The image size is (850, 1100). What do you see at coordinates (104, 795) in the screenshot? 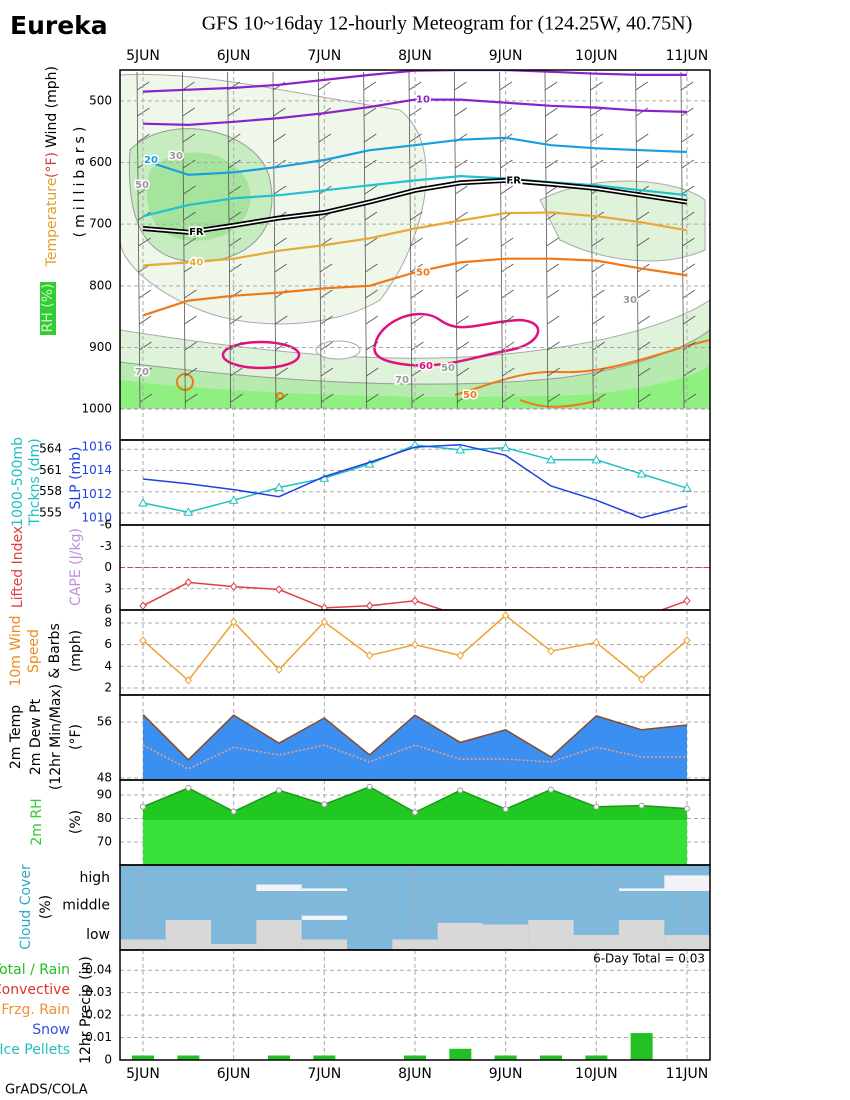
I see `y-tick-label: 90` at bounding box center [104, 795].